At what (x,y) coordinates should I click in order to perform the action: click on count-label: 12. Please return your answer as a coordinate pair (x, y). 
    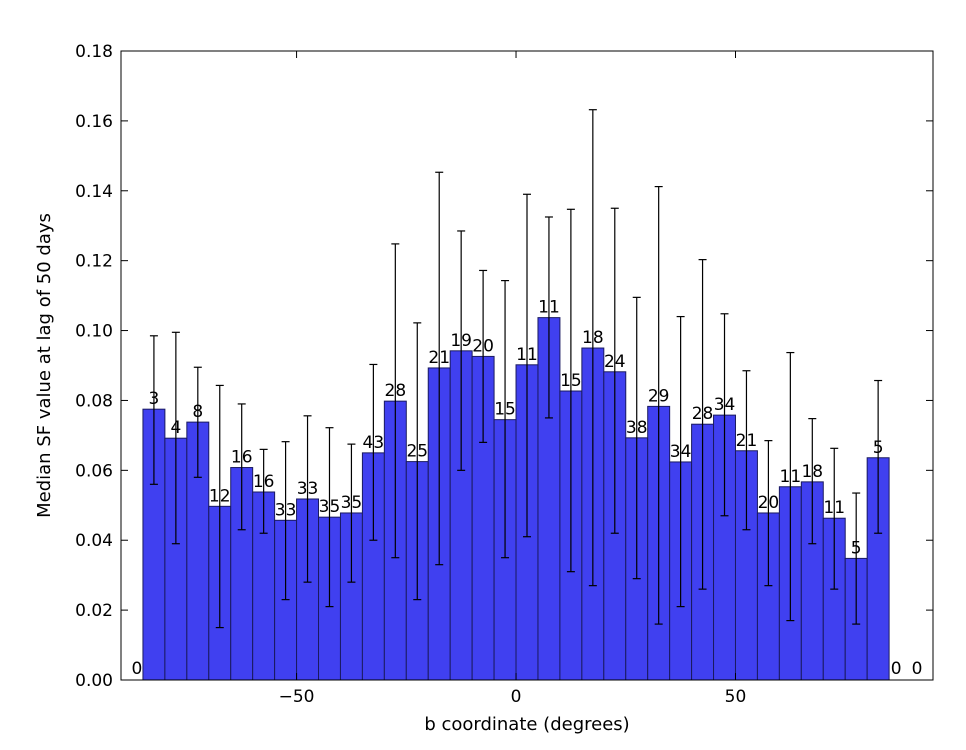
    Looking at the image, I should click on (220, 496).